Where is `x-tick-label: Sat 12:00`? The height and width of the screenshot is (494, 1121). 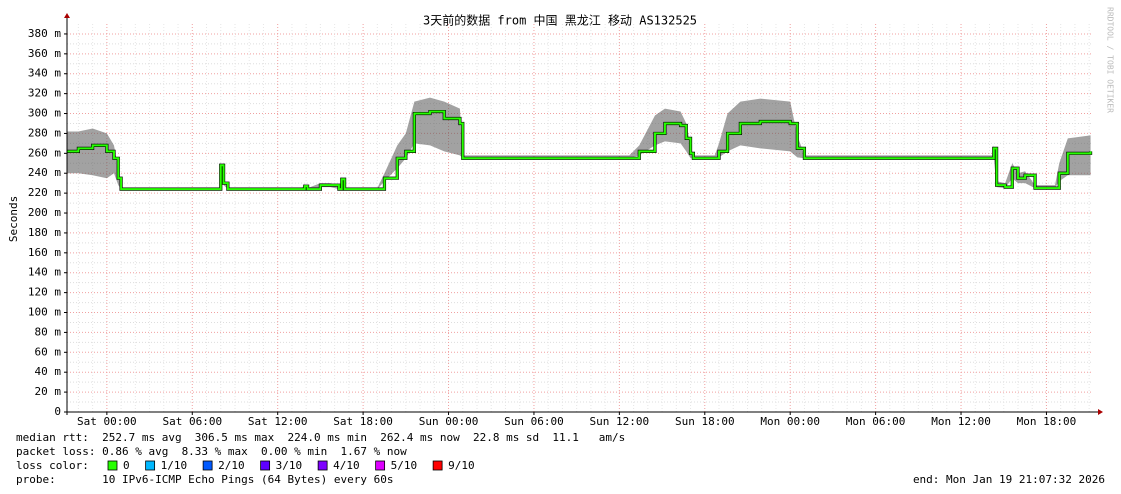 x-tick-label: Sat 12:00 is located at coordinates (278, 421).